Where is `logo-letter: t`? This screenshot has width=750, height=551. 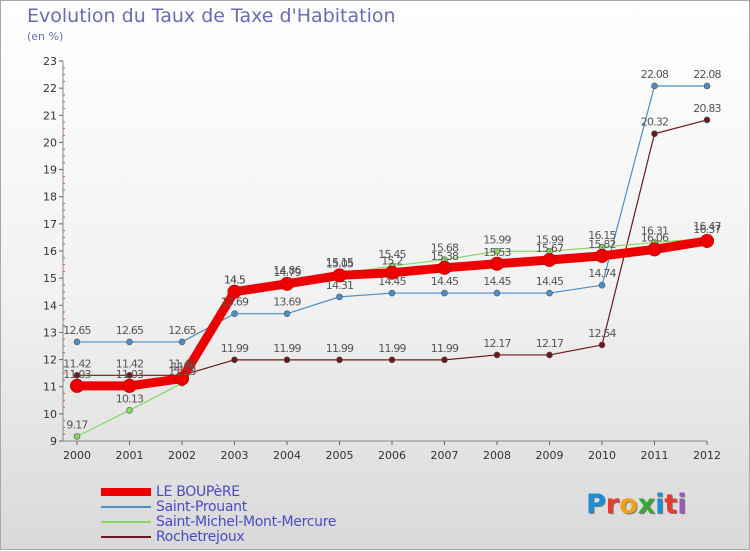 logo-letter: t is located at coordinates (671, 504).